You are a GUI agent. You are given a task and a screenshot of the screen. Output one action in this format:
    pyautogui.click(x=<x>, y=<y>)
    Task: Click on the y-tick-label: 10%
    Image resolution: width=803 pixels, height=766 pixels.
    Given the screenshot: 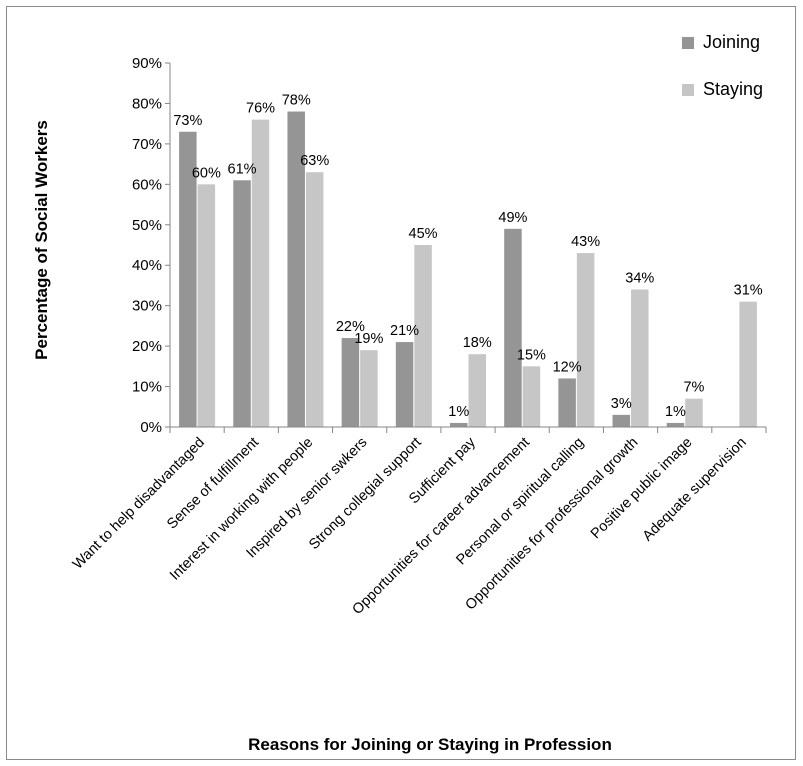 What is the action you would take?
    pyautogui.click(x=147, y=387)
    